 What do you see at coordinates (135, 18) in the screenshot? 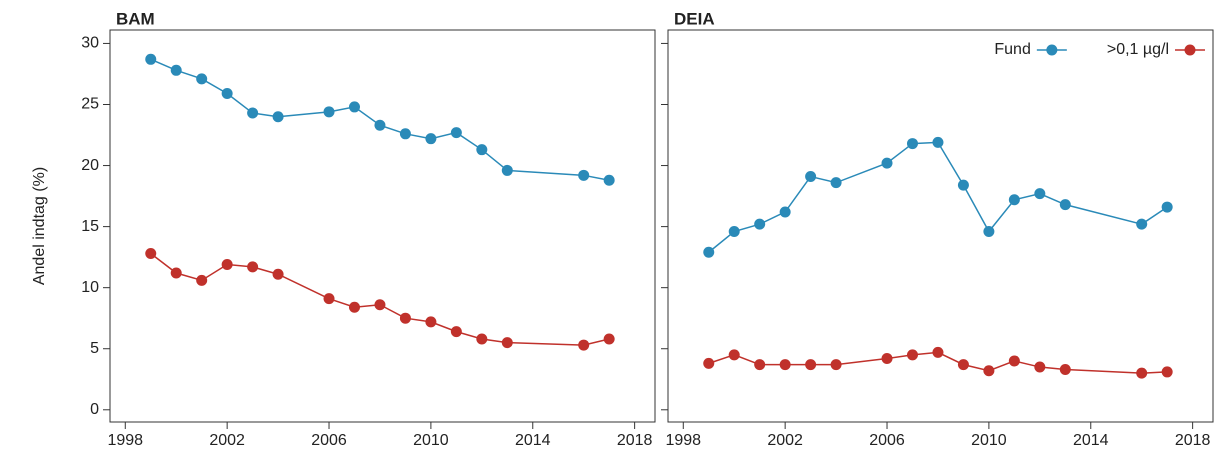
I see `chart-title: BAM` at bounding box center [135, 18].